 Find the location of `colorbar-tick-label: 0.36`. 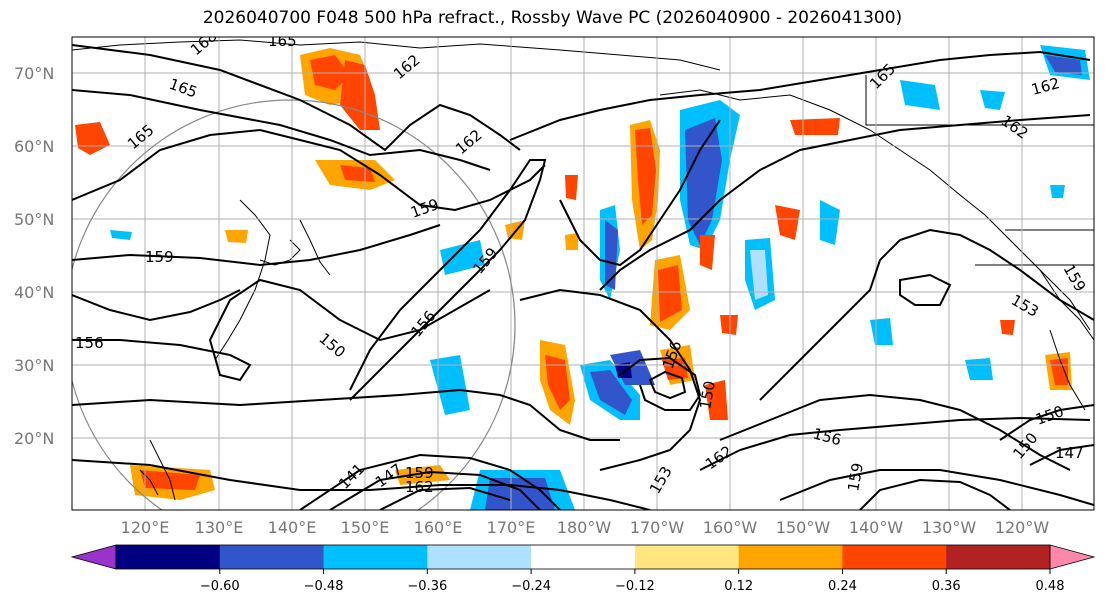

colorbar-tick-label: 0.36 is located at coordinates (946, 586).